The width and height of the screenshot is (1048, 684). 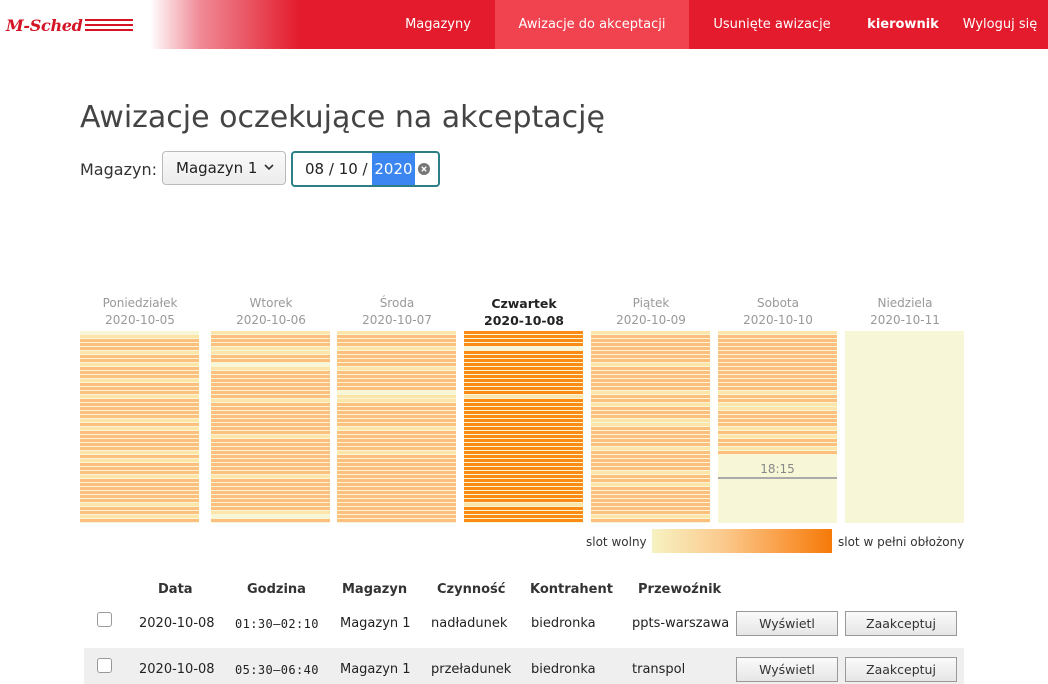 I want to click on view-button: Wyświetl, so click(x=787, y=623).